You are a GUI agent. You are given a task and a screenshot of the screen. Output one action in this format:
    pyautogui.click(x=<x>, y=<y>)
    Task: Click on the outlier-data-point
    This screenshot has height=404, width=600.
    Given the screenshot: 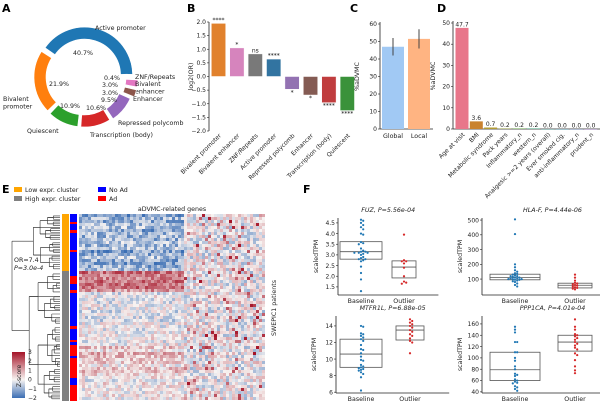 What is the action you would take?
    pyautogui.click(x=404, y=263)
    